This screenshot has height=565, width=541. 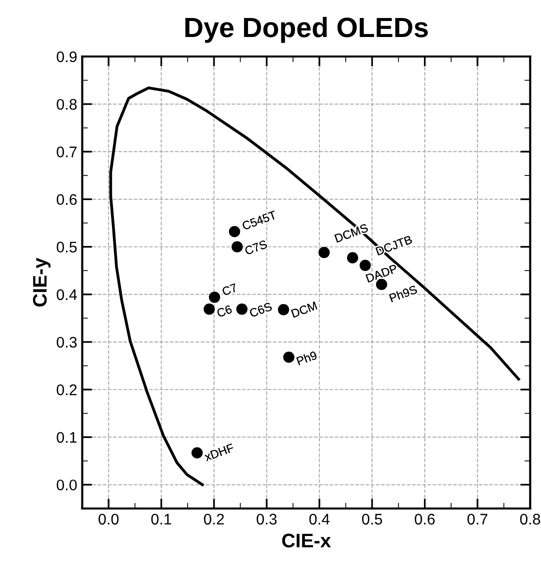 What do you see at coordinates (66, 294) in the screenshot?
I see `y-tick-label: 0.4` at bounding box center [66, 294].